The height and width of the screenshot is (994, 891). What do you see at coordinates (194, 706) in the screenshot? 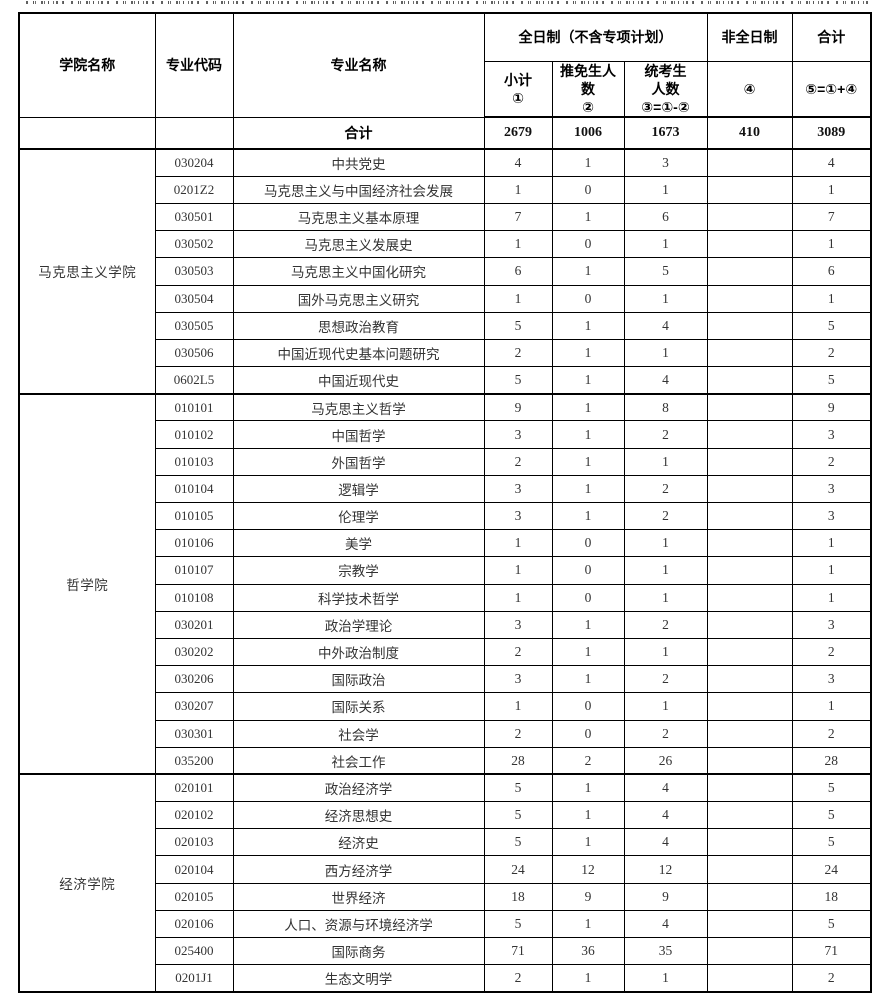
I see `major-code-cell: 030207` at bounding box center [194, 706].